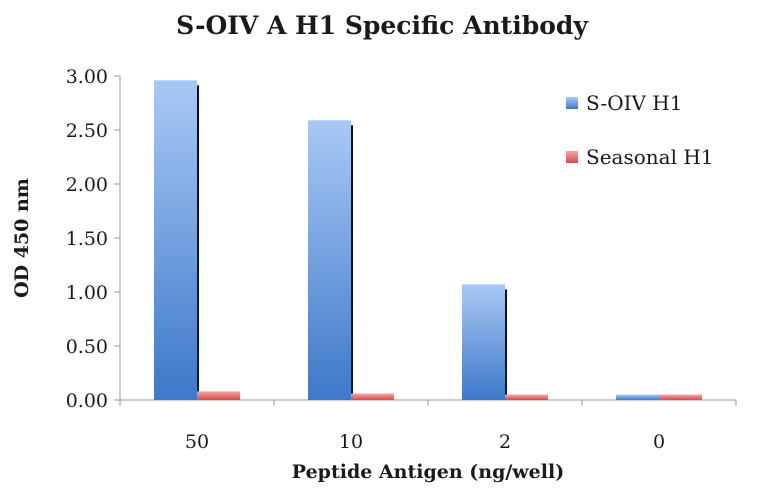 The width and height of the screenshot is (764, 488). Describe the element at coordinates (640, 130) in the screenshot. I see `legend: S-OIV H1 Seasonal H1` at that location.